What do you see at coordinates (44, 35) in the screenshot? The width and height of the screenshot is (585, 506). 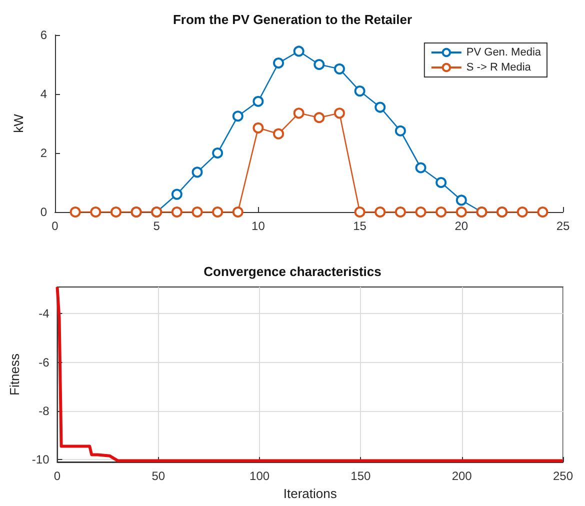 I see `y-tick-label: 6` at bounding box center [44, 35].